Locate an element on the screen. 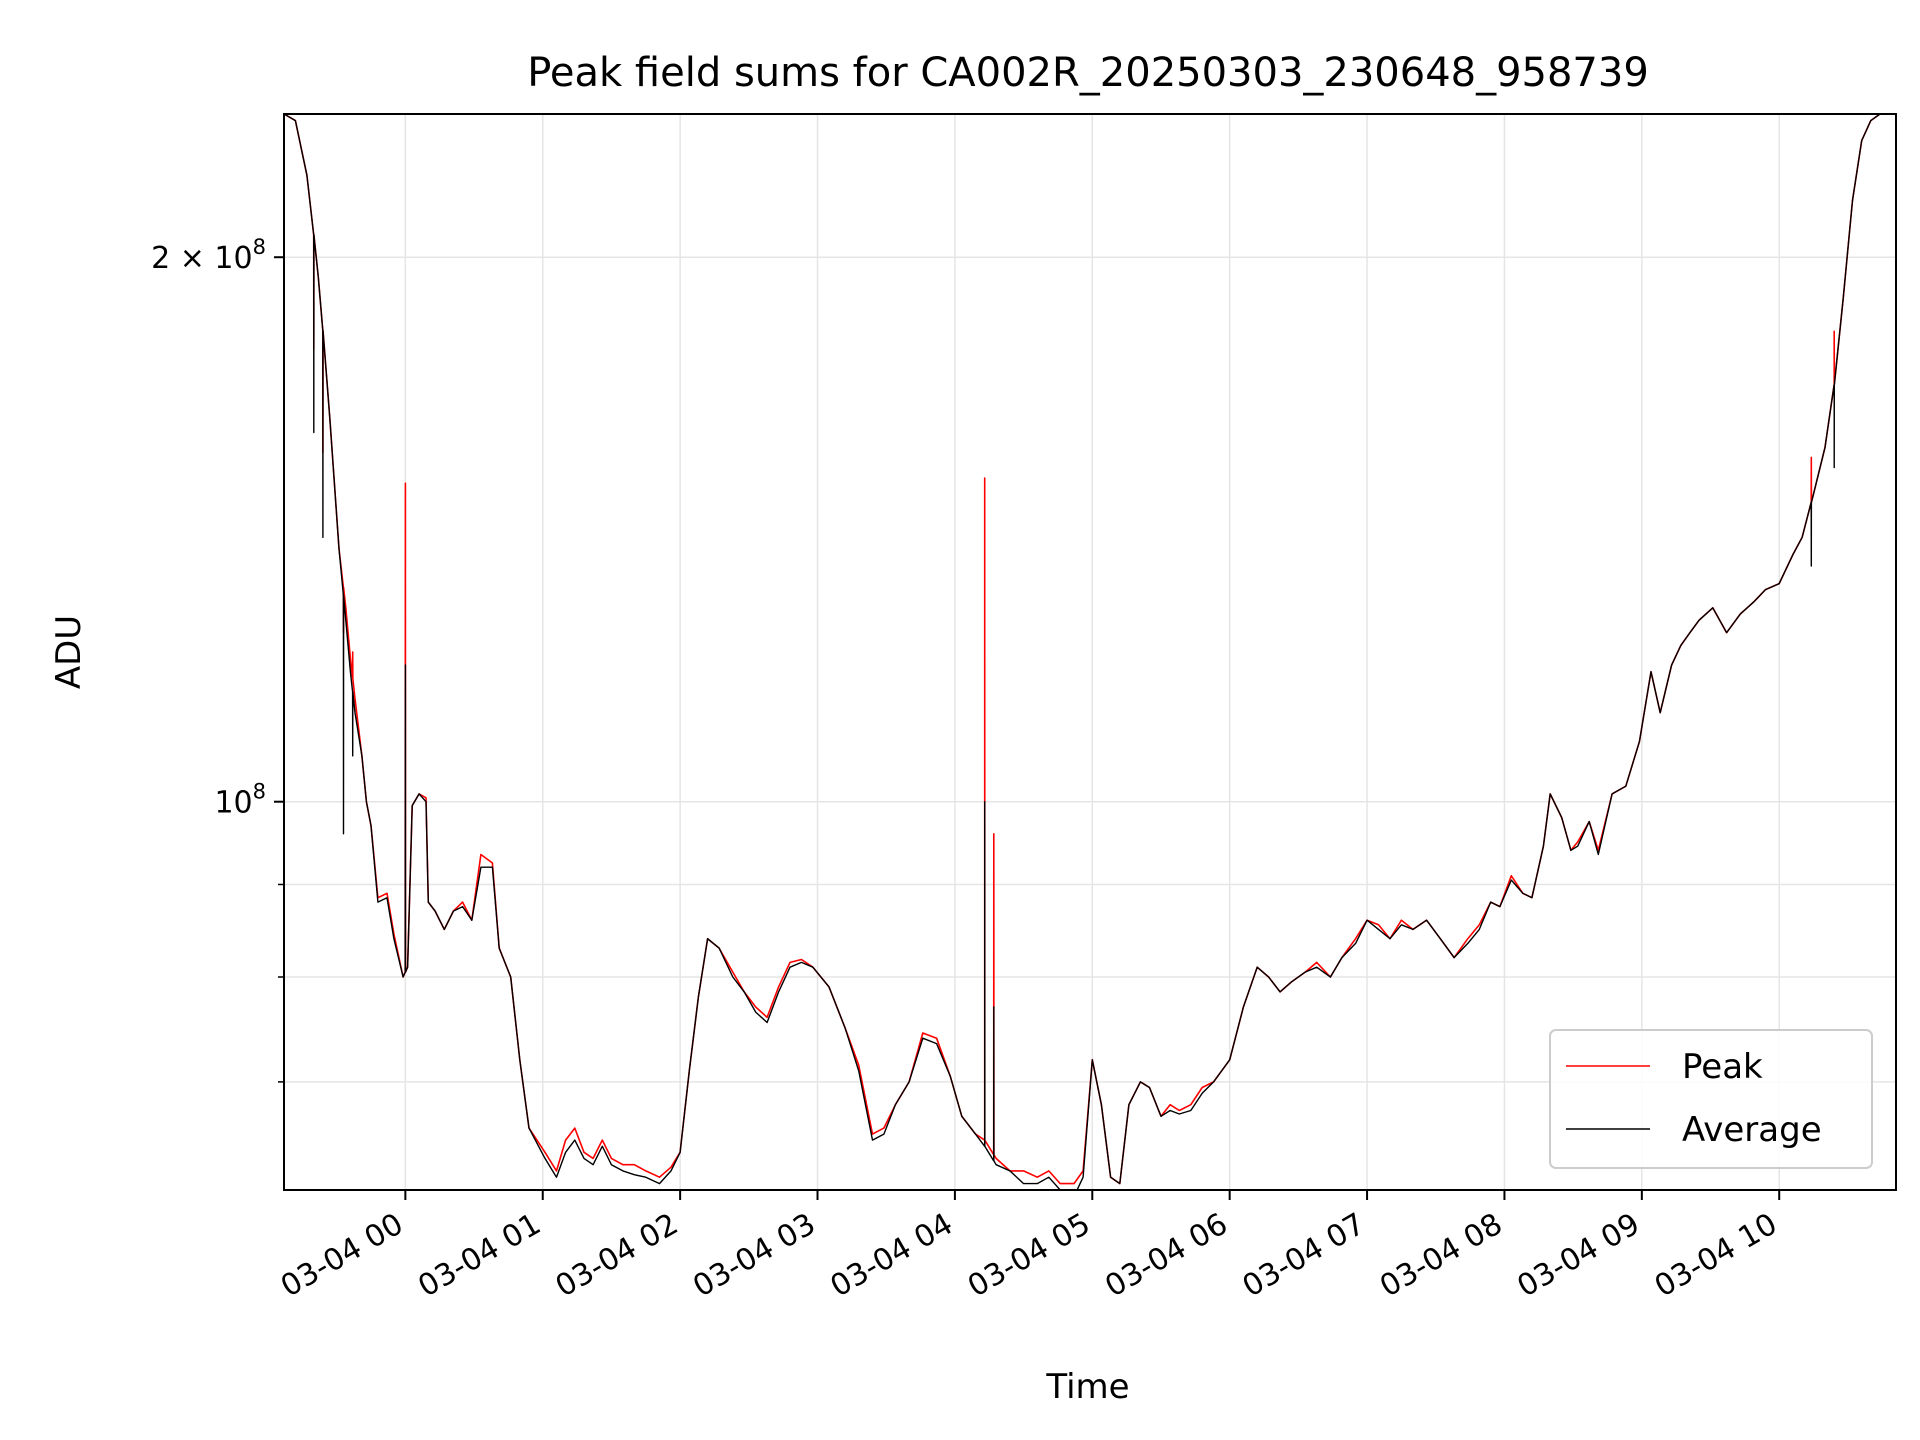  legend-box is located at coordinates (1711, 1099).